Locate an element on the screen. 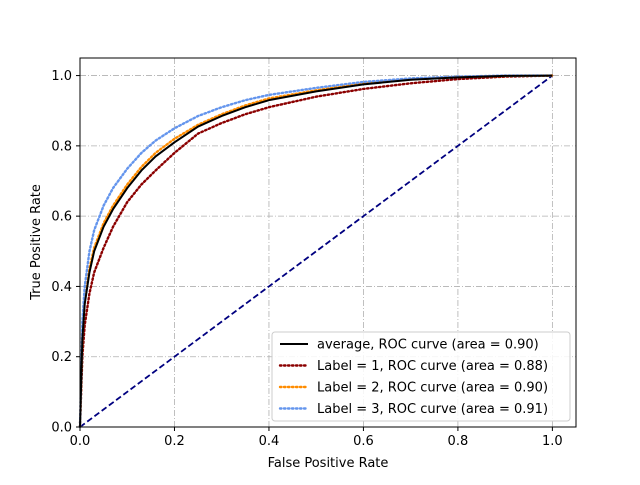  legend-box is located at coordinates (421, 376).